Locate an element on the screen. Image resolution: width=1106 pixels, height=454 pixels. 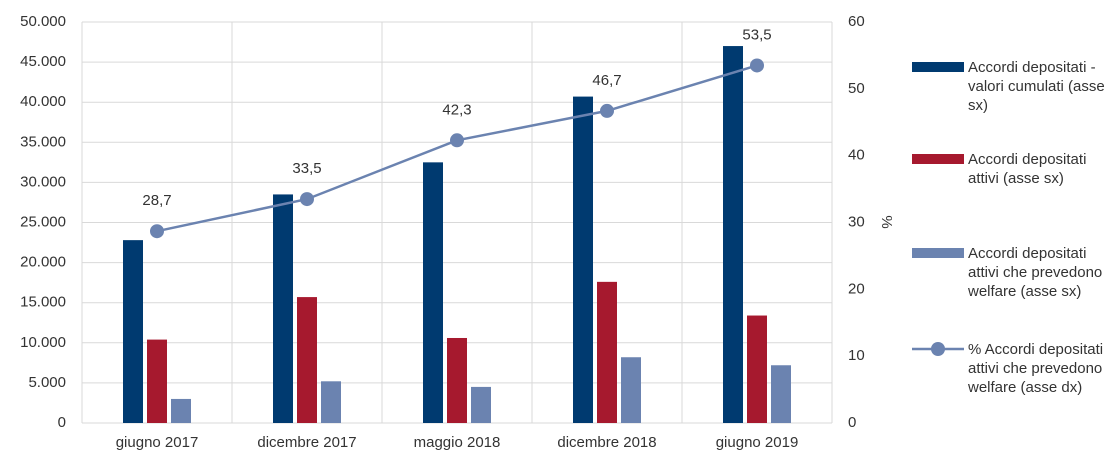
y-tick-label: 5.000 is located at coordinates (47, 382).